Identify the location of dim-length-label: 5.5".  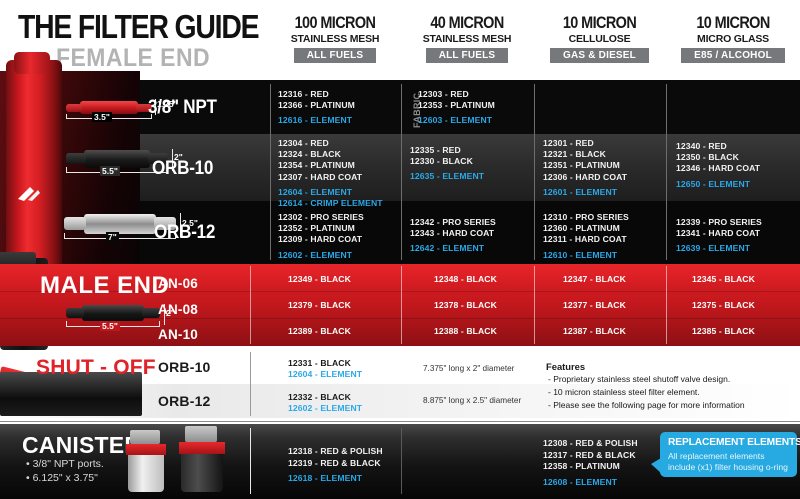
(110, 171).